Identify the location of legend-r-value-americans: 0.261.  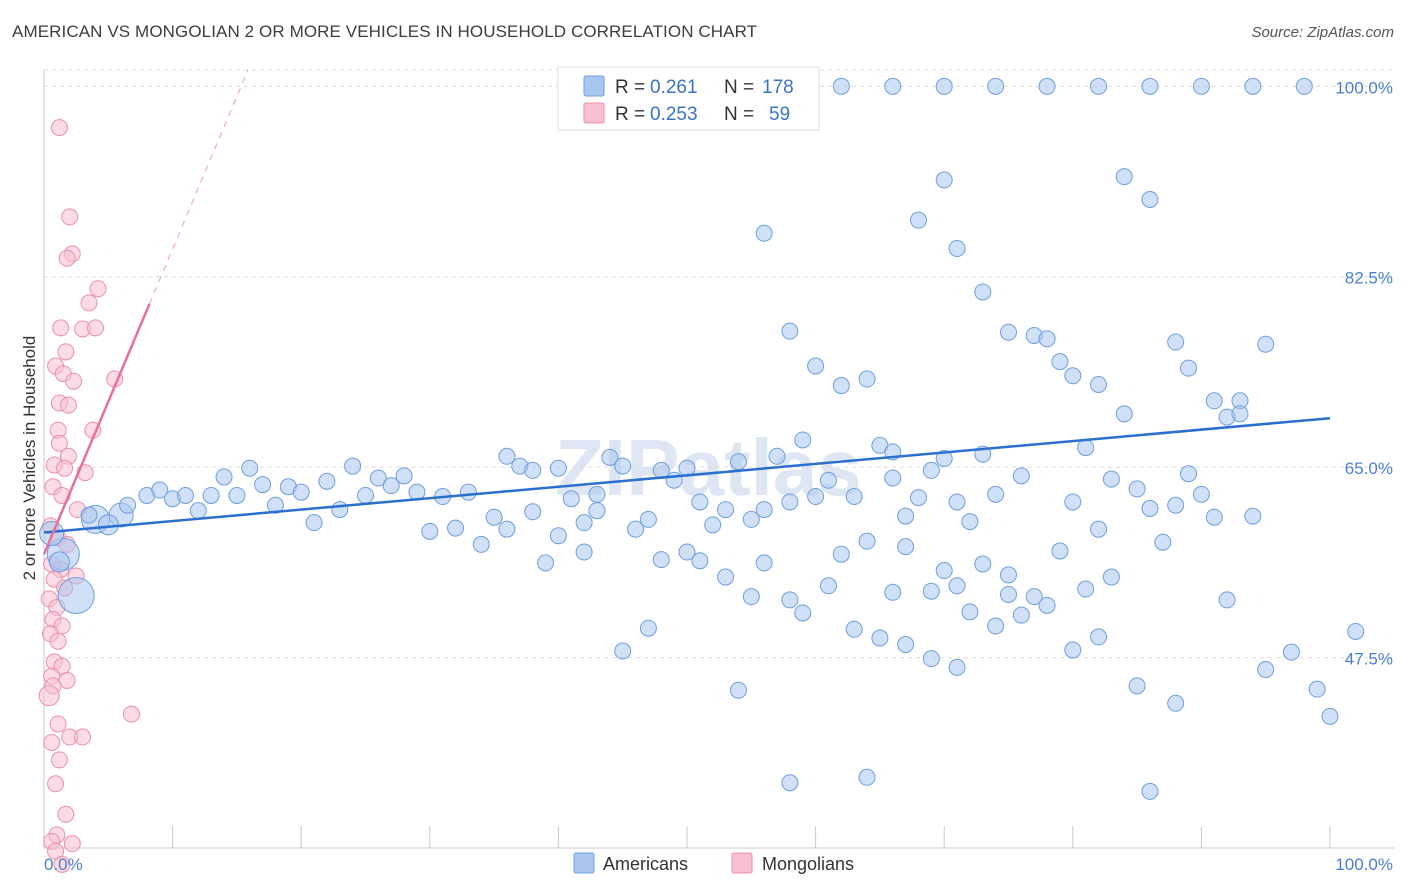
(674, 87).